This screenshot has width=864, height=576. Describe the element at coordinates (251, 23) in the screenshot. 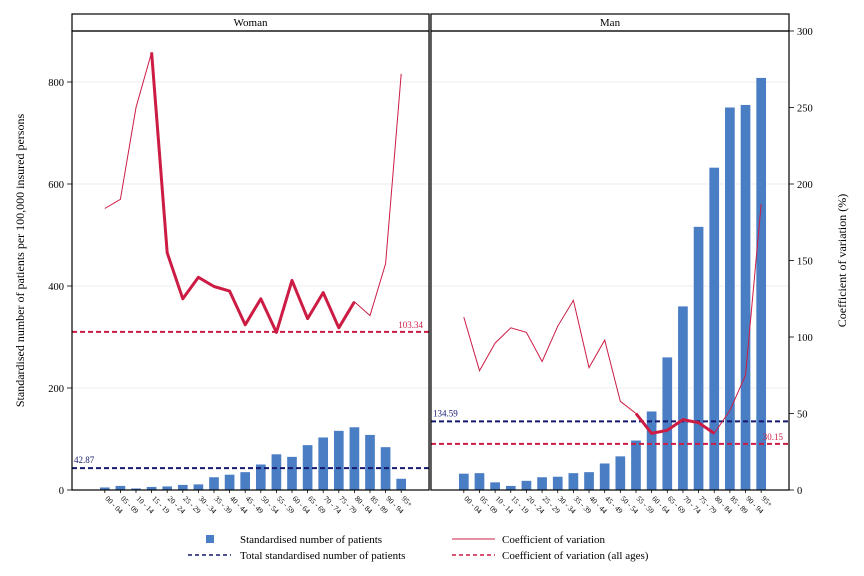

I see `panel-title: Woman` at that location.